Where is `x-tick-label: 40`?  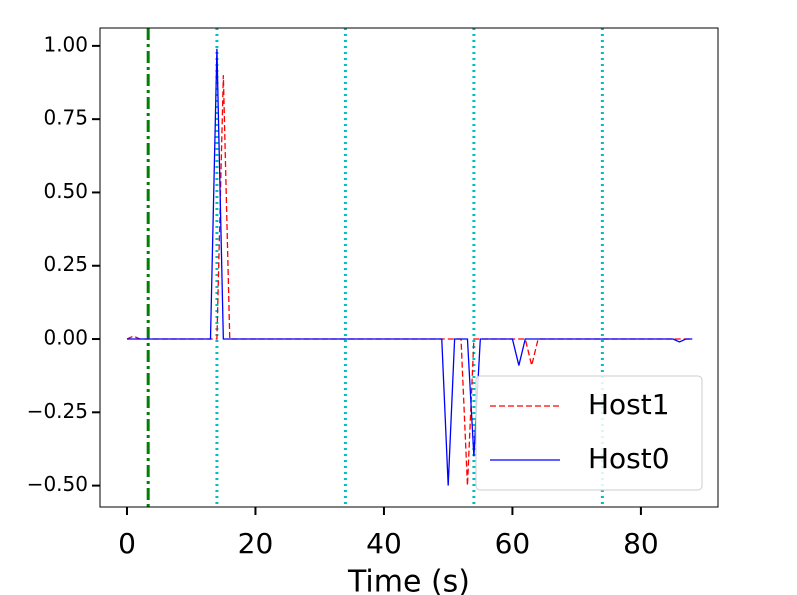
x-tick-label: 40 is located at coordinates (384, 543).